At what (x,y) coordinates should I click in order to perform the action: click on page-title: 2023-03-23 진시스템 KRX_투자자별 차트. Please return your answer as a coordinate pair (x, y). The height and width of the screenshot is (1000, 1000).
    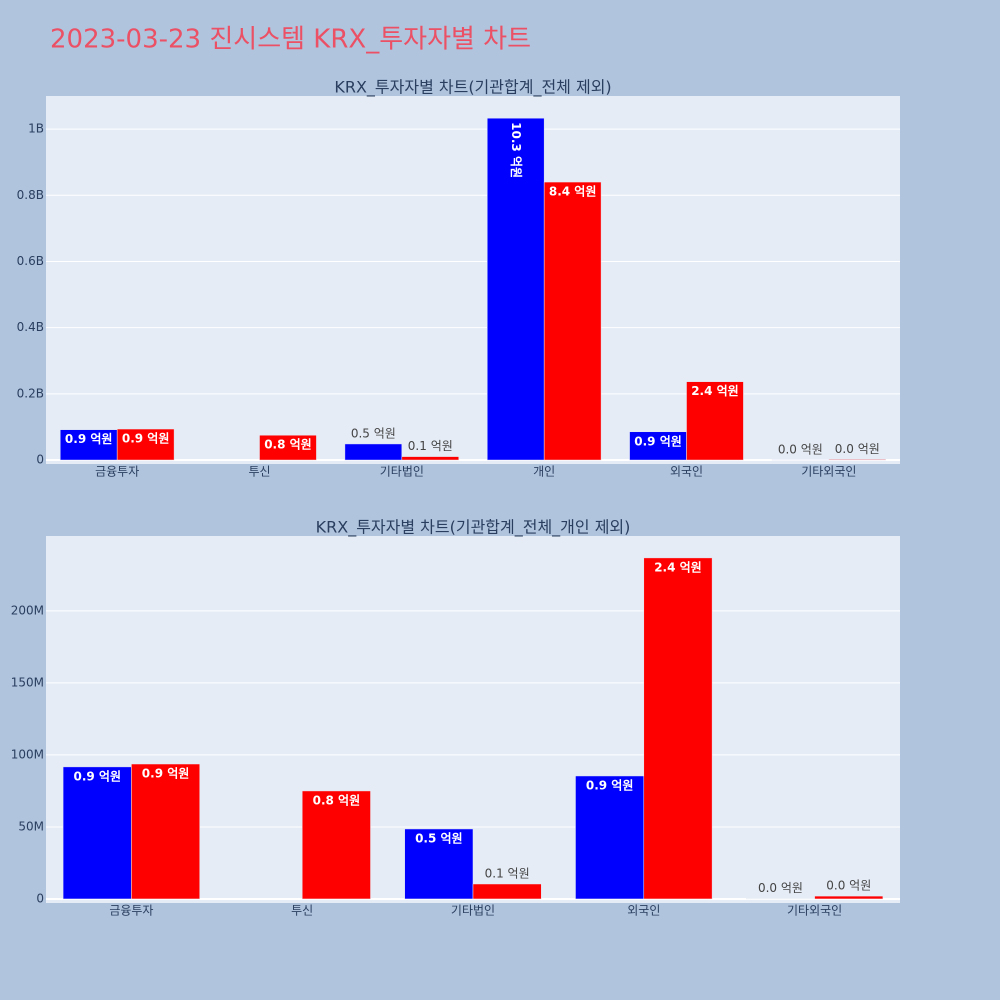
    Looking at the image, I should click on (290, 40).